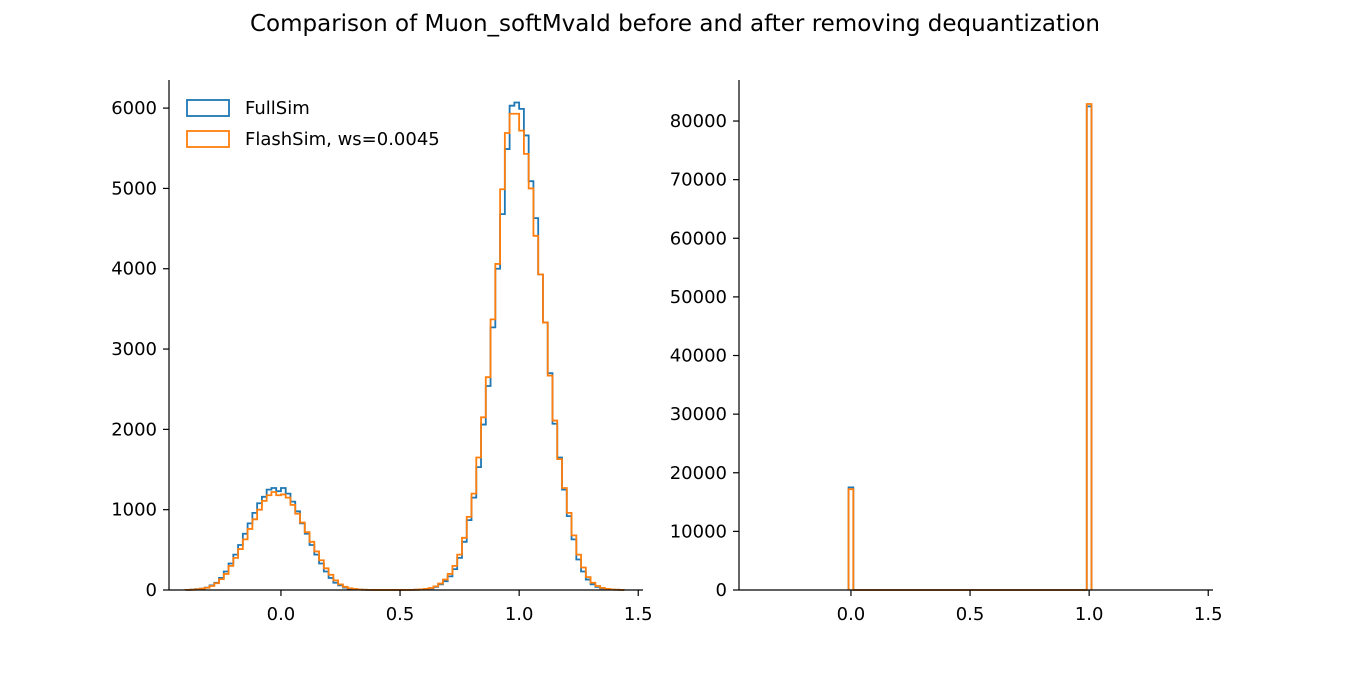 Image resolution: width=1350 pixels, height=675 pixels. I want to click on right-x-tick-label: 0.0, so click(851, 614).